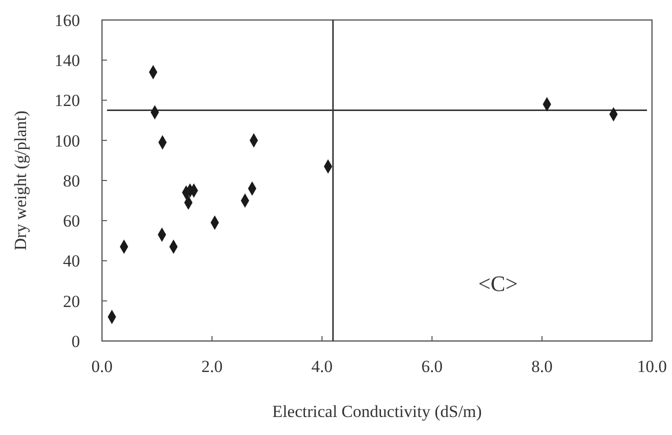 The height and width of the screenshot is (435, 672). What do you see at coordinates (322, 366) in the screenshot?
I see `x-tick-label: 4.0` at bounding box center [322, 366].